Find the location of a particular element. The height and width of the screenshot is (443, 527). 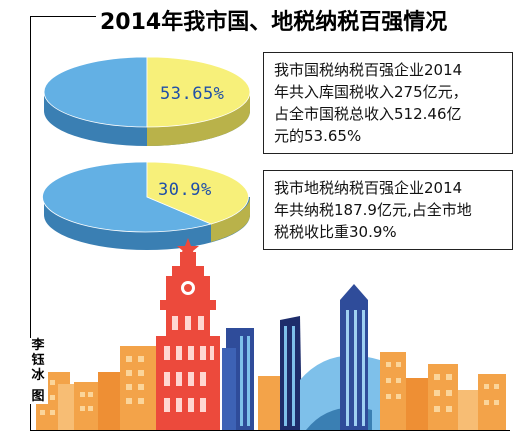

credit-char: 钰 is located at coordinates (38, 360).